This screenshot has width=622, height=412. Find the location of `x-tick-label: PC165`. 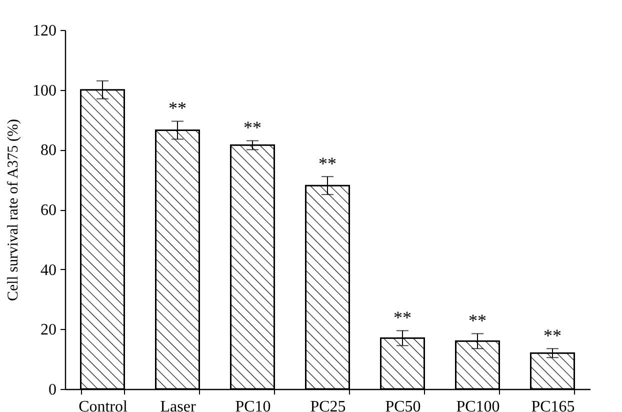

x-tick-label: PC165 is located at coordinates (553, 405).